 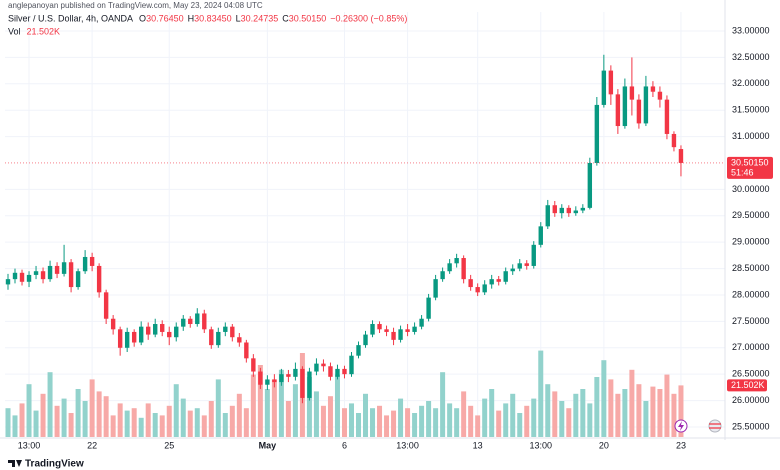 I want to click on x-tick-label: 20, so click(x=604, y=445).